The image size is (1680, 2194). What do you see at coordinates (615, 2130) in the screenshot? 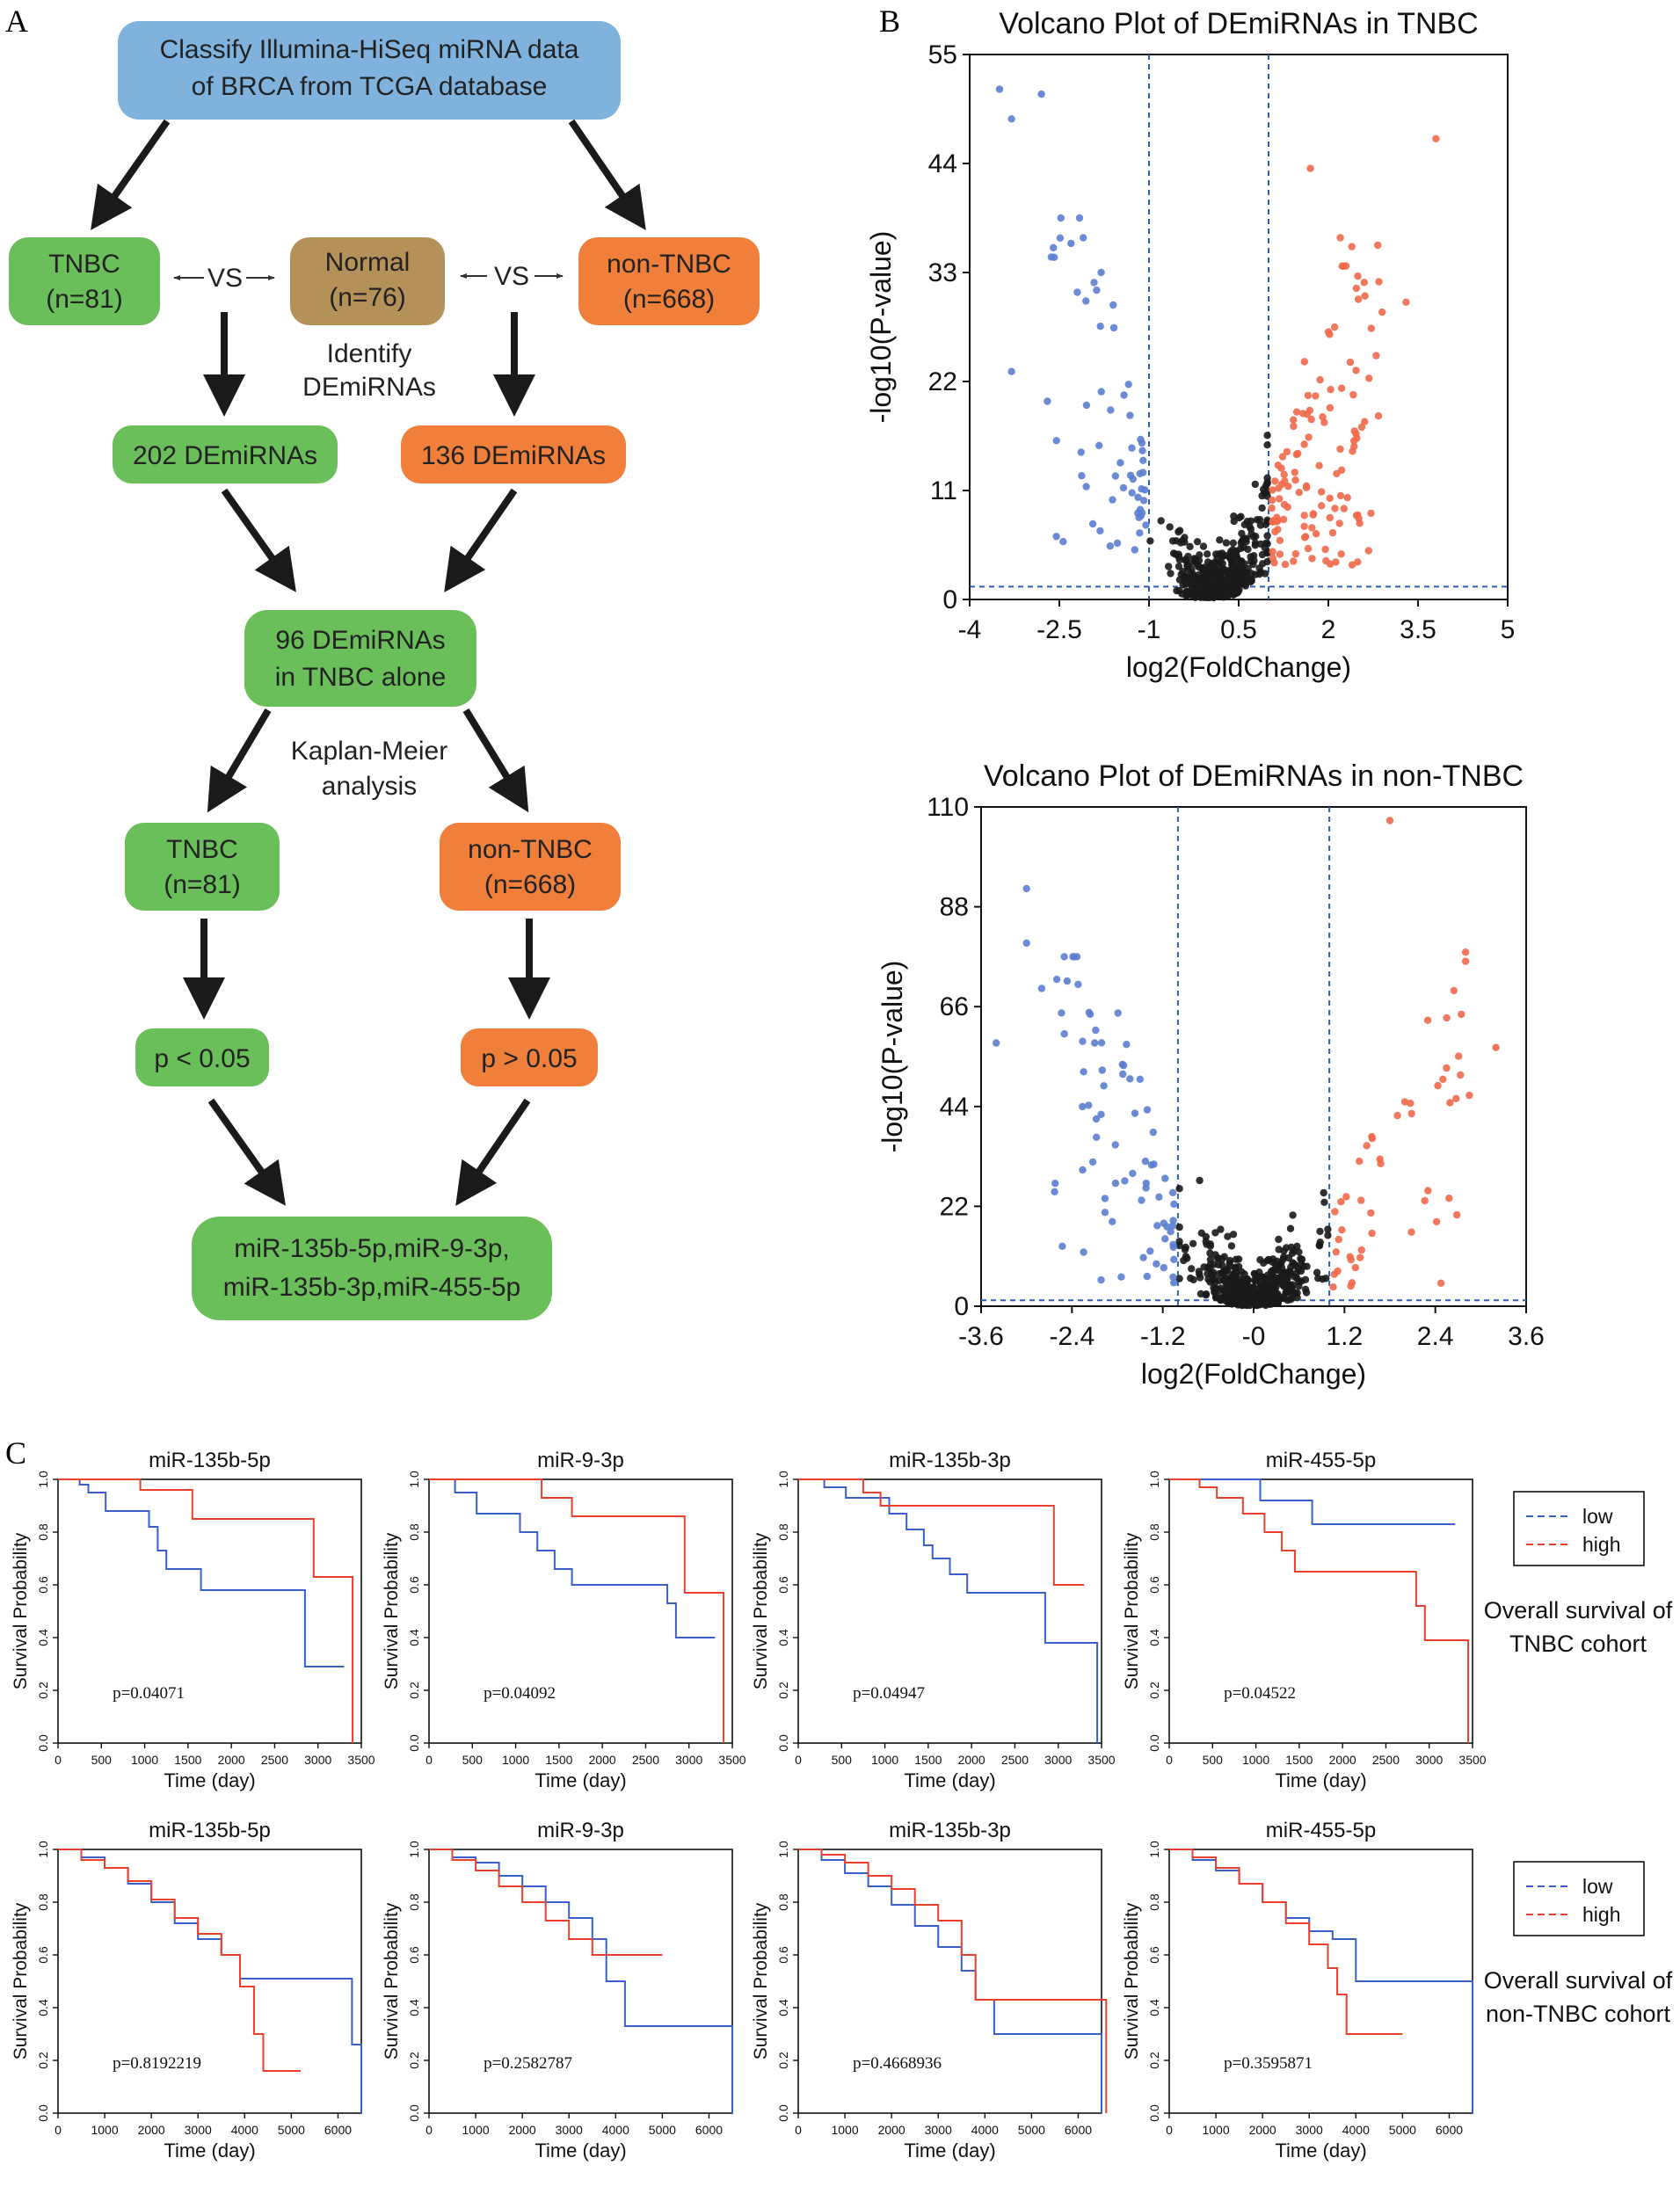
I see `km-x-tick-label: 4000` at bounding box center [615, 2130].